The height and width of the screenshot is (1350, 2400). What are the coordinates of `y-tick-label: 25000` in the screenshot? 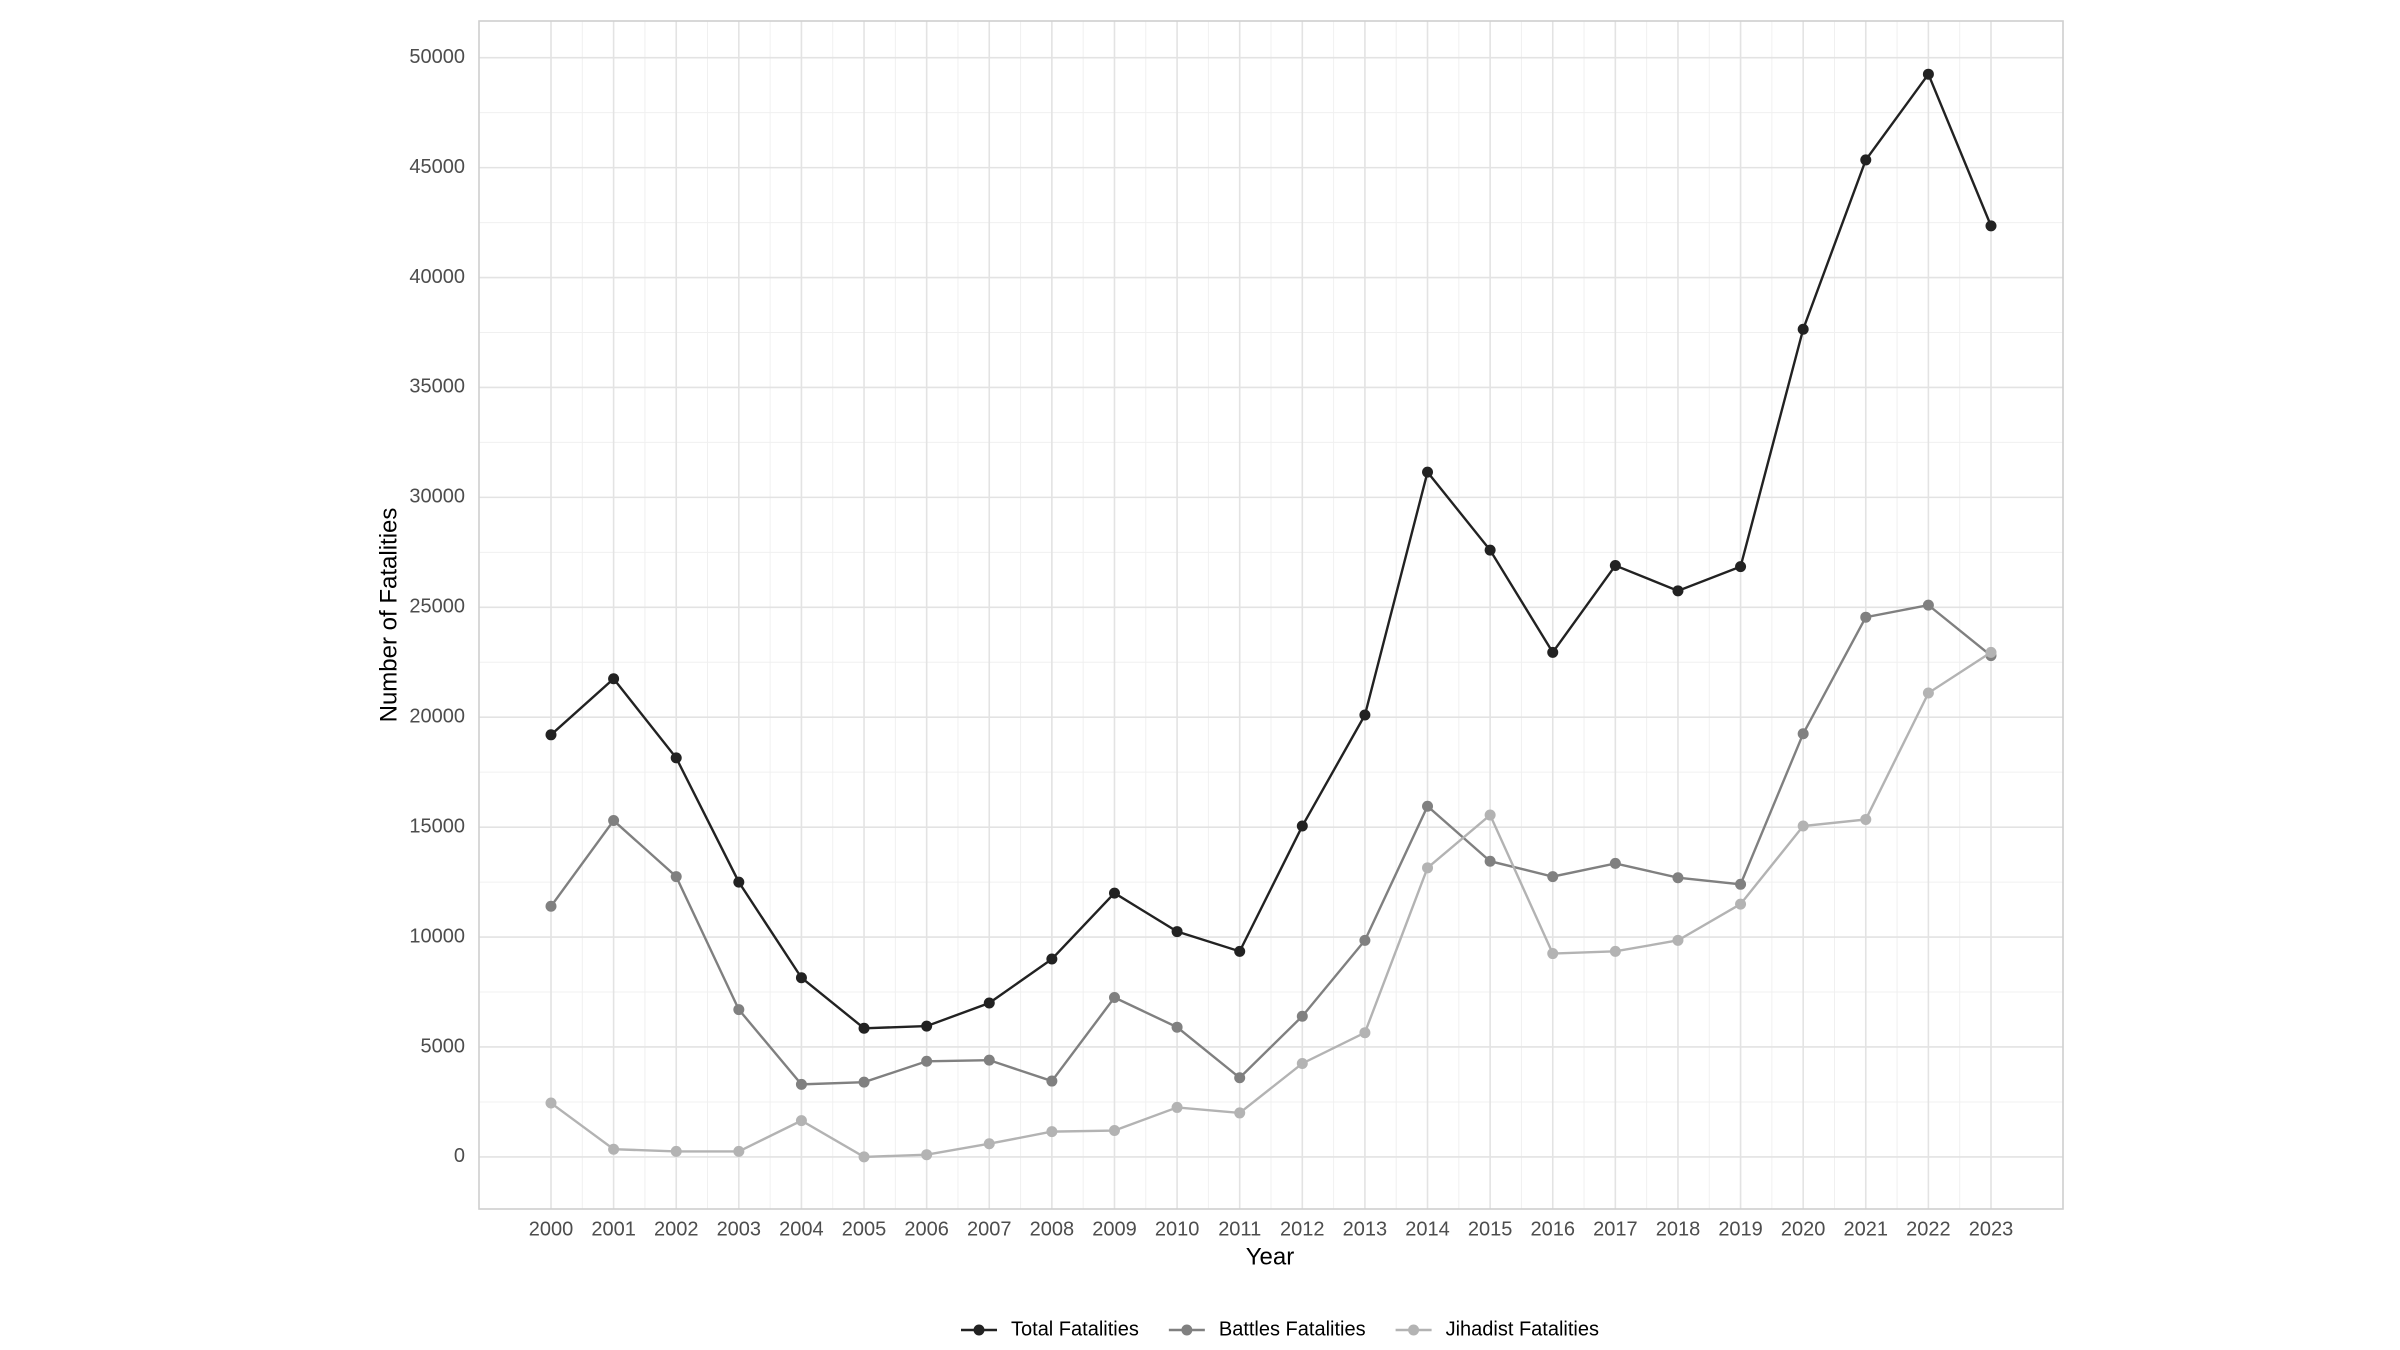 It's located at (437, 607).